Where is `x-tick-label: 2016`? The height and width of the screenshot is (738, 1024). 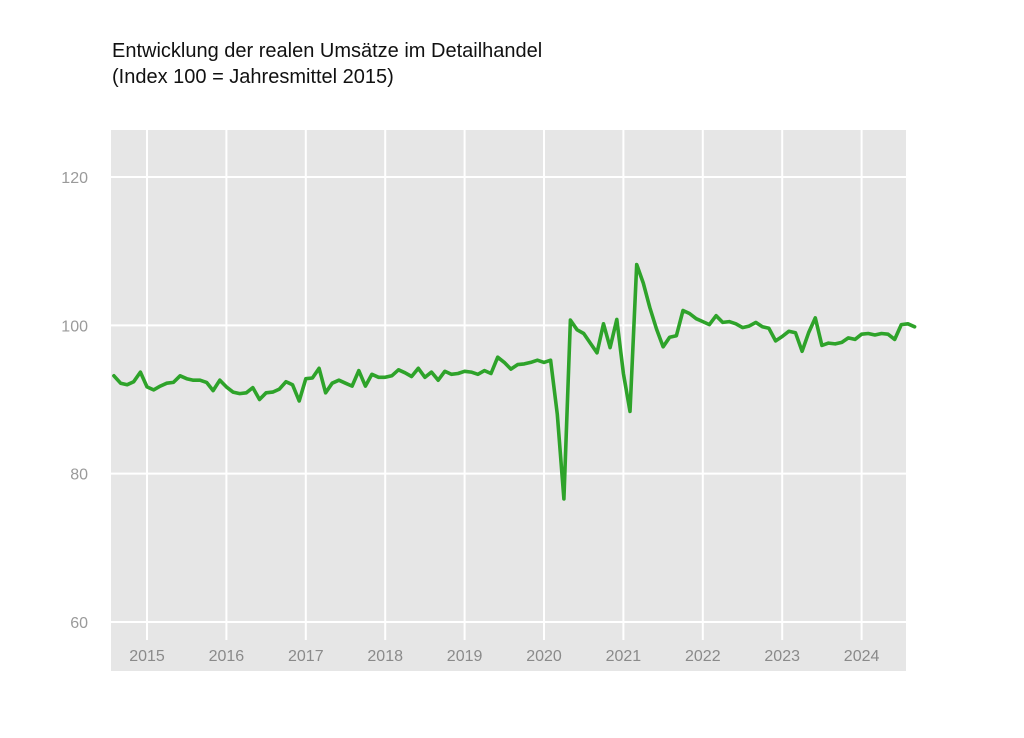
x-tick-label: 2016 is located at coordinates (227, 656).